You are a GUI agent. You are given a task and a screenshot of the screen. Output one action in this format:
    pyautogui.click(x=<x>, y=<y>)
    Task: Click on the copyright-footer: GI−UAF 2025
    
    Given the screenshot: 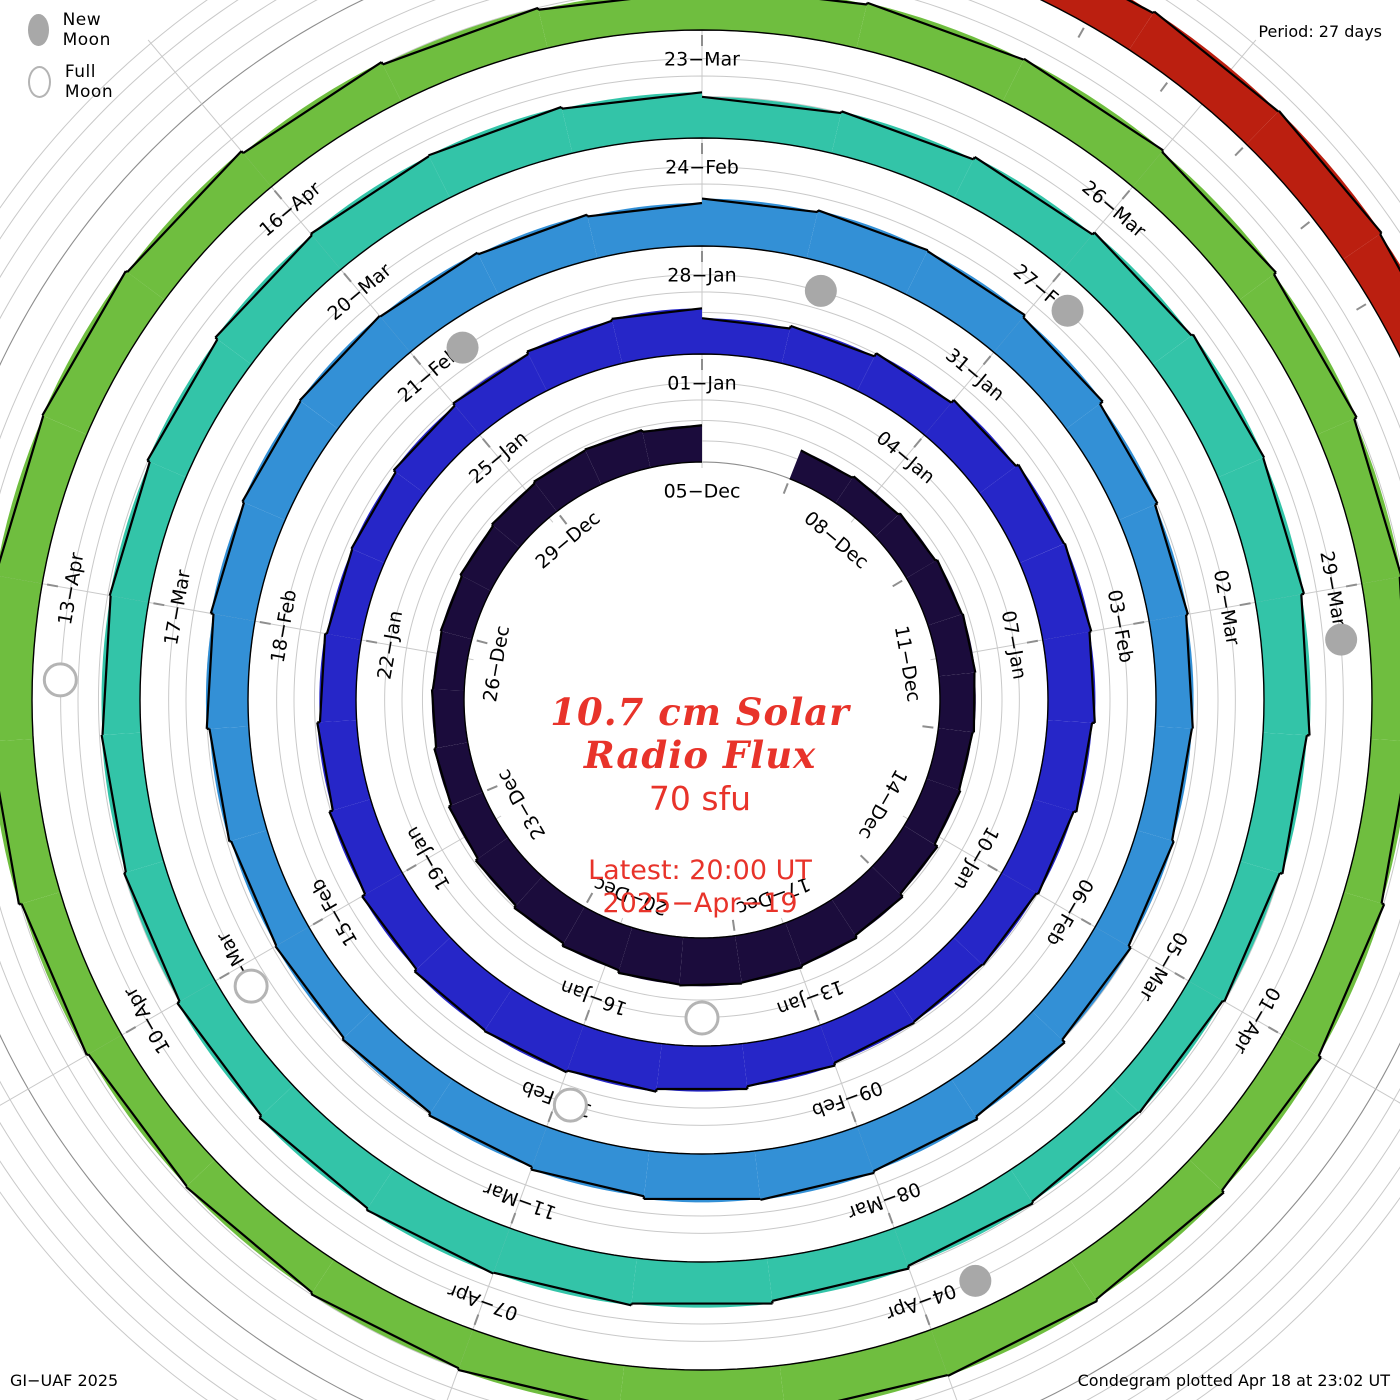 What is the action you would take?
    pyautogui.click(x=64, y=1380)
    